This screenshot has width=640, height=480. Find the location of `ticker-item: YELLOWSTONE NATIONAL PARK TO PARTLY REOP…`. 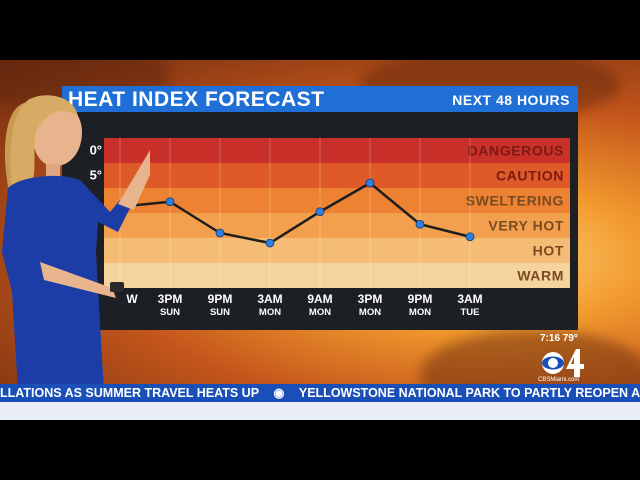

ticker-item: YELLOWSTONE NATIONAL PARK TO PARTLY REOP… is located at coordinates (469, 393).